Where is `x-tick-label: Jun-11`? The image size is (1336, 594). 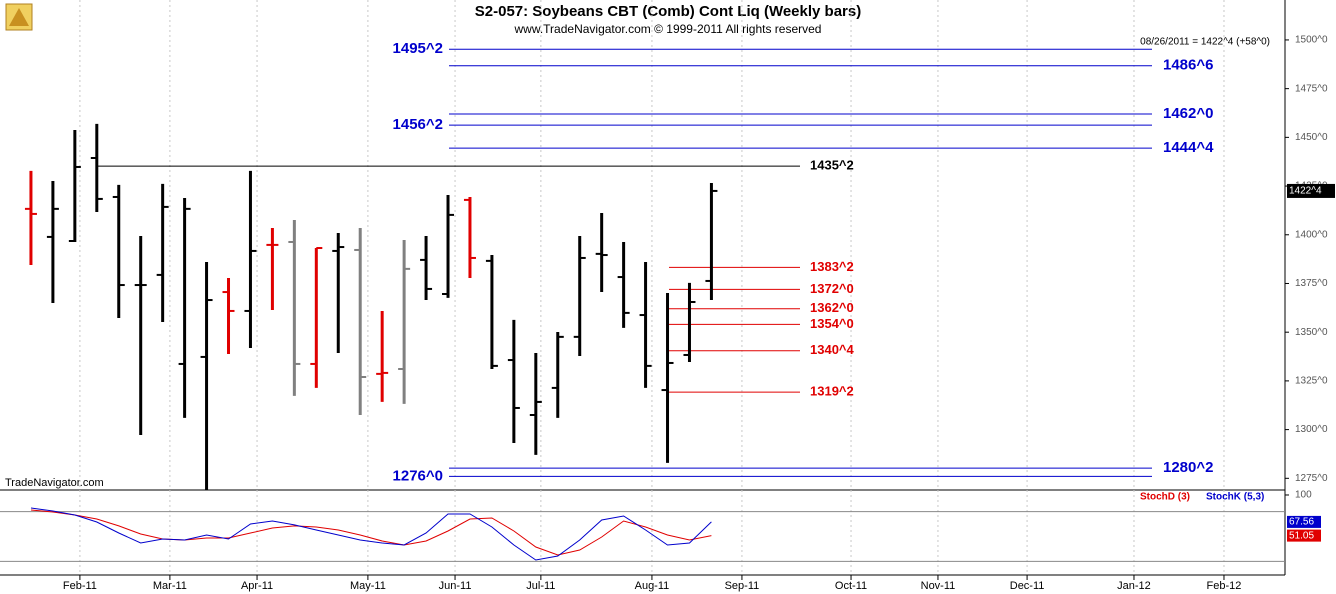 x-tick-label: Jun-11 is located at coordinates (455, 586).